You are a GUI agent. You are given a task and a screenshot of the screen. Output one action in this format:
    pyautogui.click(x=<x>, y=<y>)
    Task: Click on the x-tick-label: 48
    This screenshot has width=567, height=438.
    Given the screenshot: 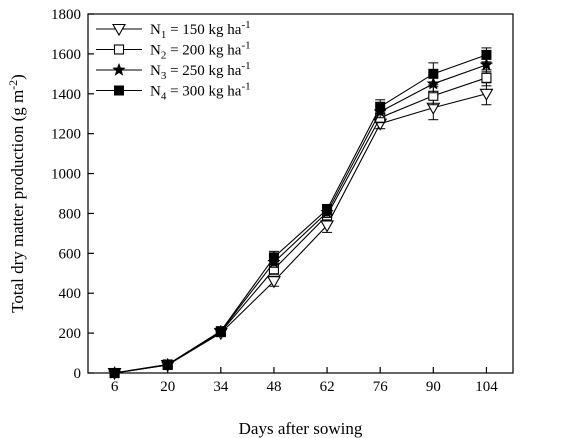 What is the action you would take?
    pyautogui.click(x=273, y=387)
    